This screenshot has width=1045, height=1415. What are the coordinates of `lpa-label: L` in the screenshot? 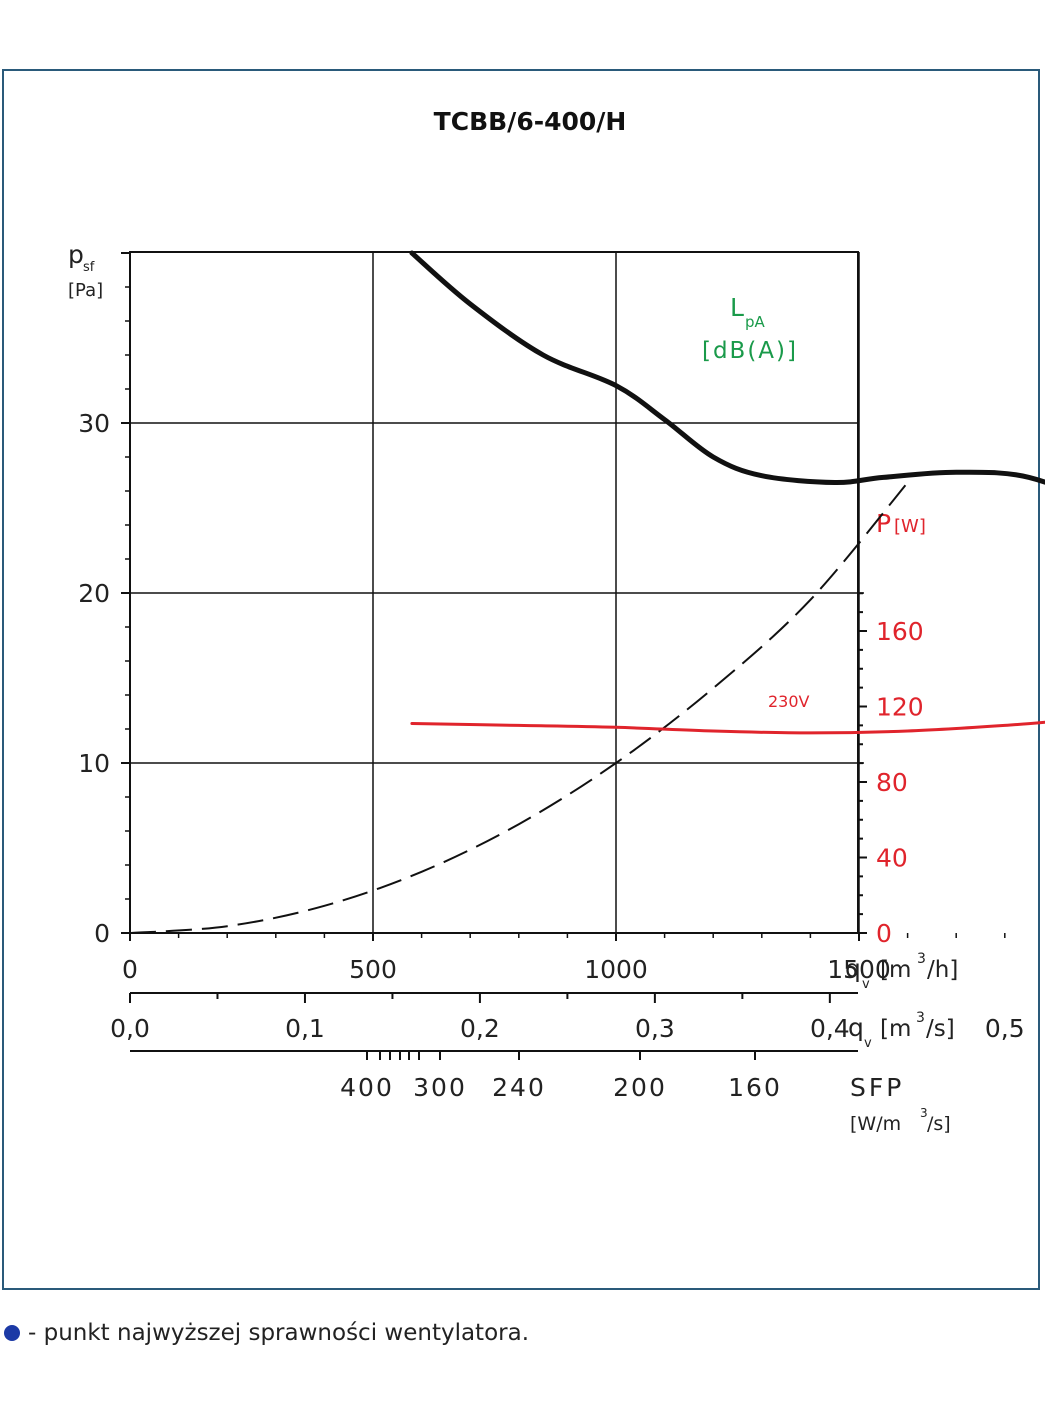 It's located at (737, 307).